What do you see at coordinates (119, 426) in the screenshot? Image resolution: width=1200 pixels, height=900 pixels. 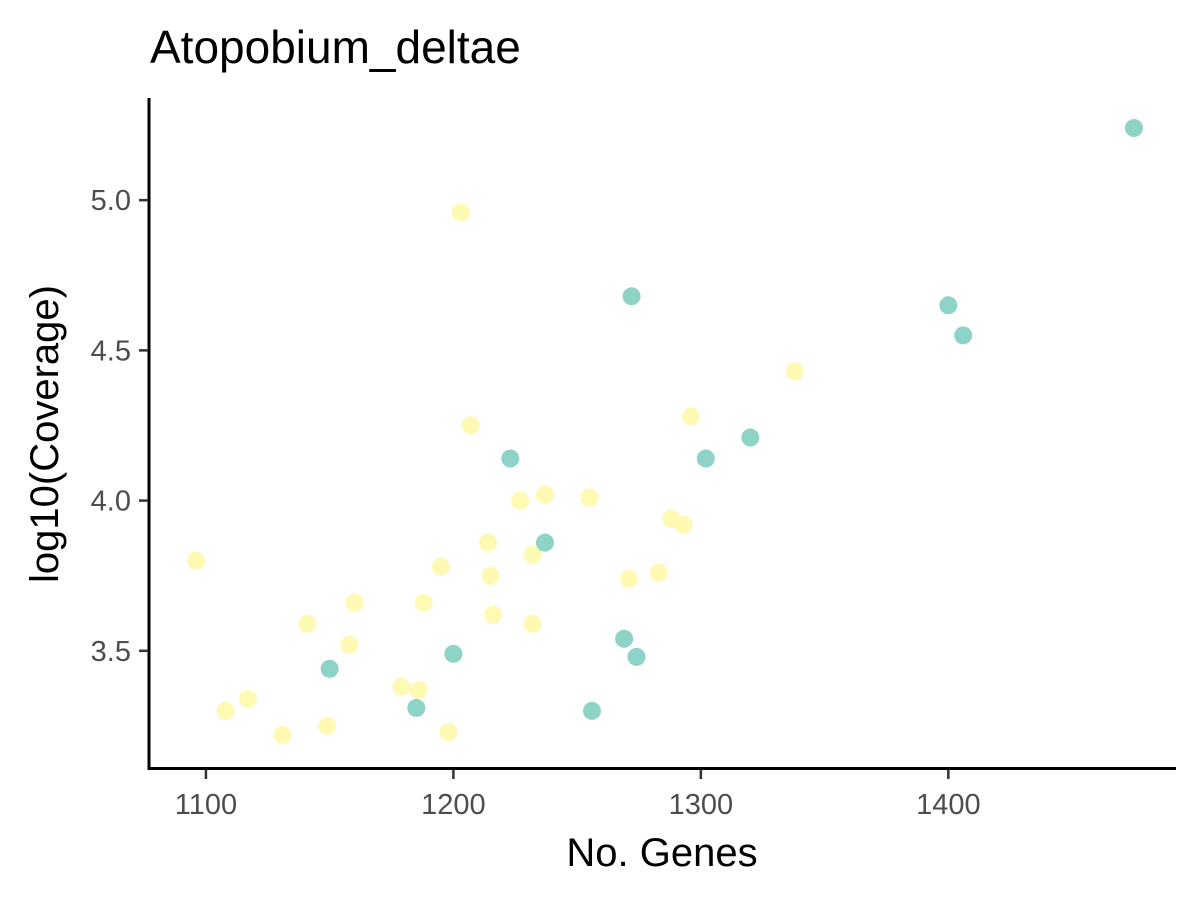 I see `y-axis-ticks: 3.5 4.0 4.5 5.0` at bounding box center [119, 426].